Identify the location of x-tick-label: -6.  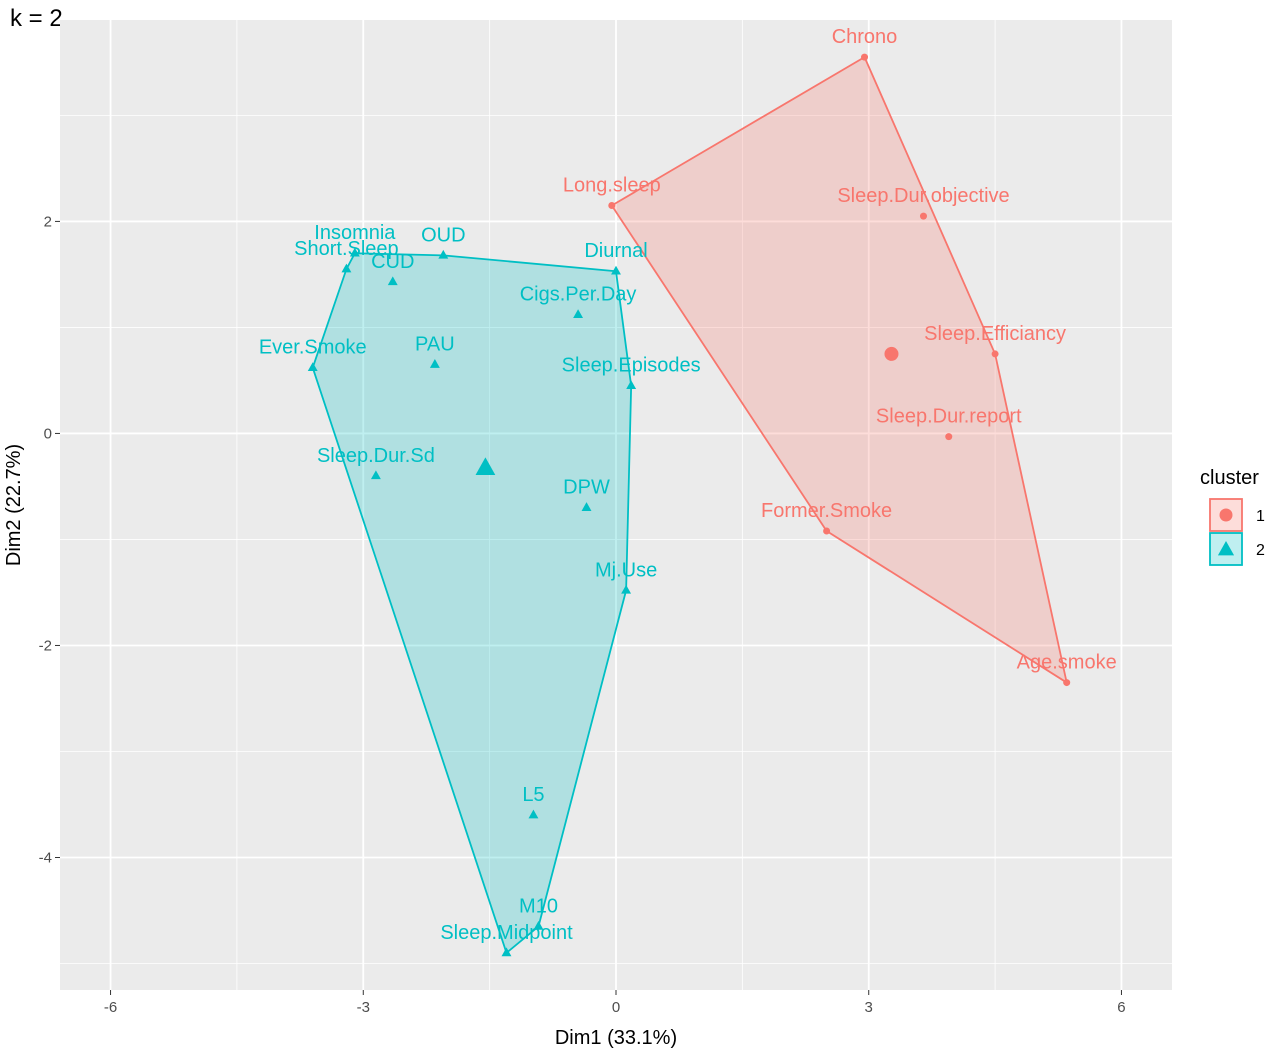
(110, 1007).